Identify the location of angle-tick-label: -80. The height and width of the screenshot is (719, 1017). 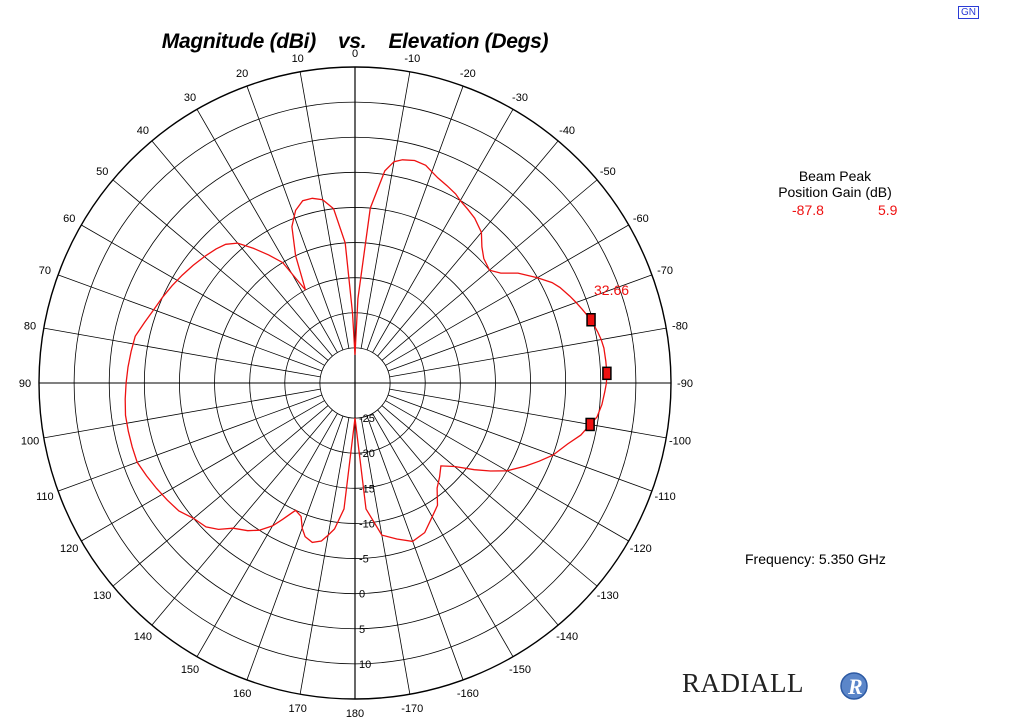
(680, 327).